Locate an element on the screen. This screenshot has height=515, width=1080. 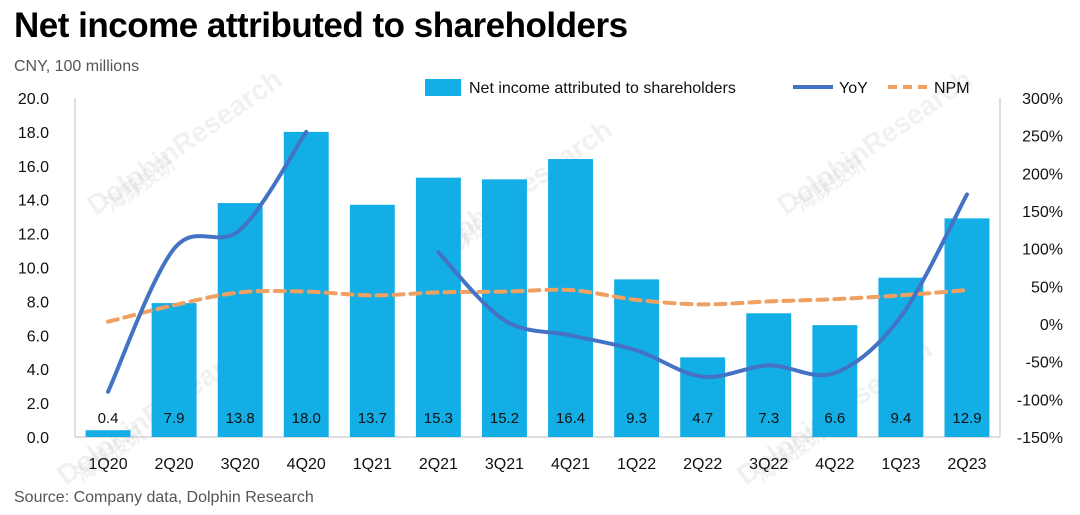
bar-4Q20 is located at coordinates (306, 284).